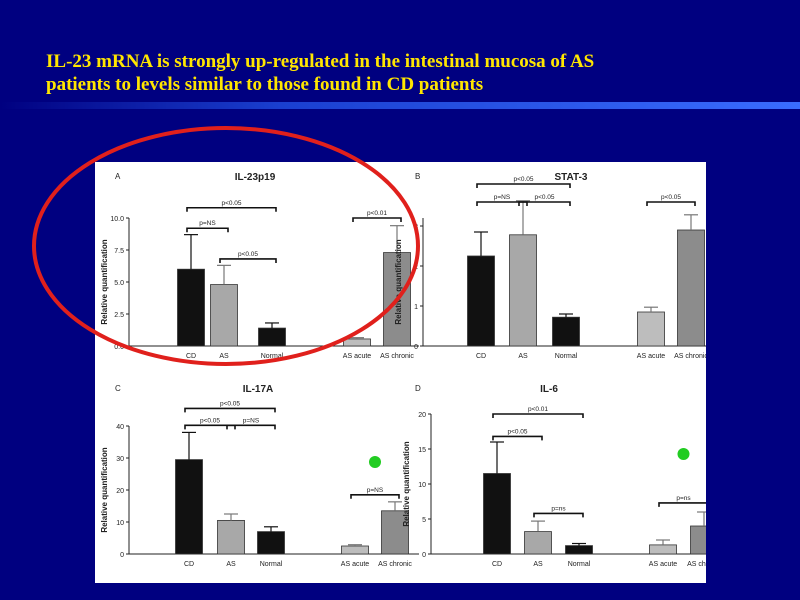 The image size is (800, 600). I want to click on y-tick-label: 2.5, so click(119, 315).